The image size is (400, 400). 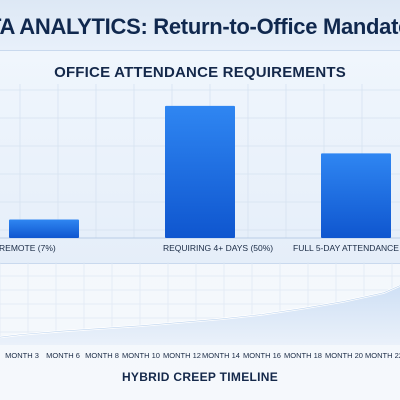 I want to click on timeline-tick-label: MONTH 18, so click(x=303, y=355).